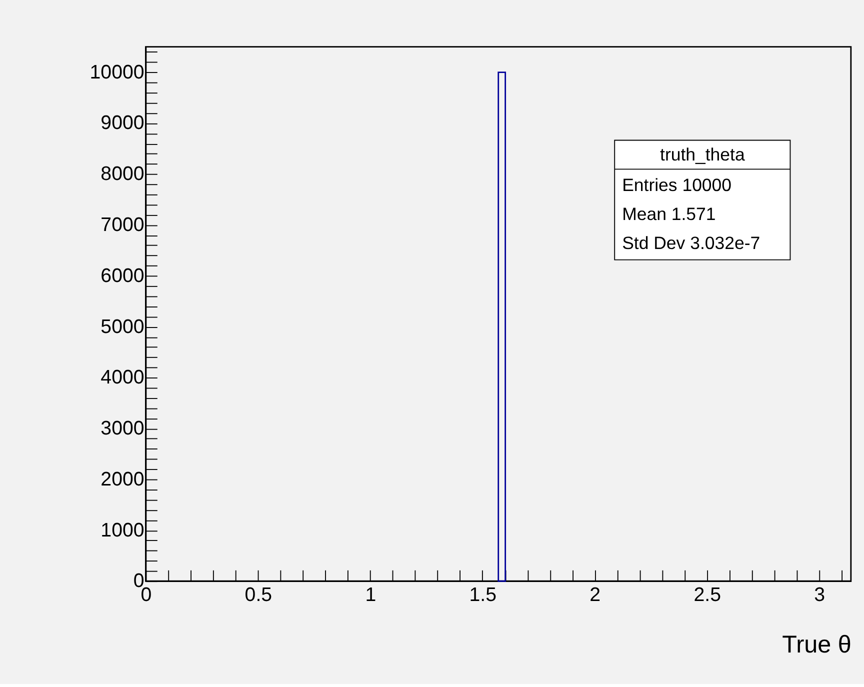 The height and width of the screenshot is (687, 864). I want to click on x-tick-label: 1.5, so click(483, 595).